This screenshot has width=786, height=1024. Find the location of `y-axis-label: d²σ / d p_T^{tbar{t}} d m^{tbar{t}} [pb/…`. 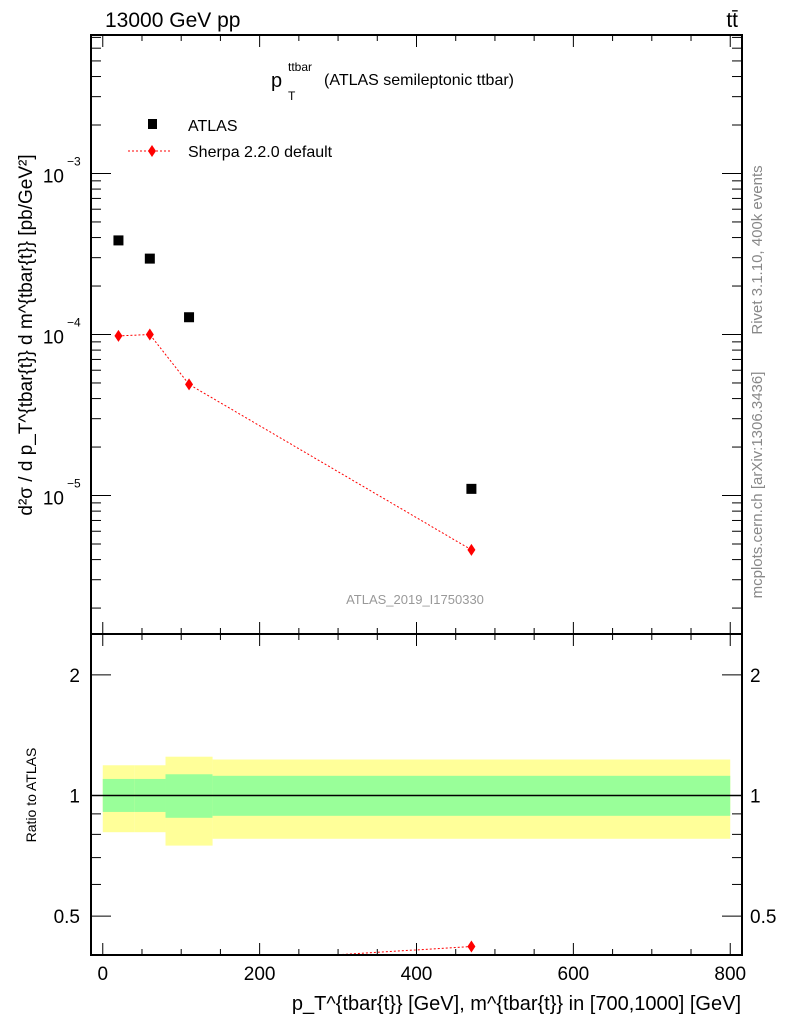

y-axis-label: d²σ / d p_T^{tbar{t}} d m^{tbar{t}} [pb/… is located at coordinates (26, 334).